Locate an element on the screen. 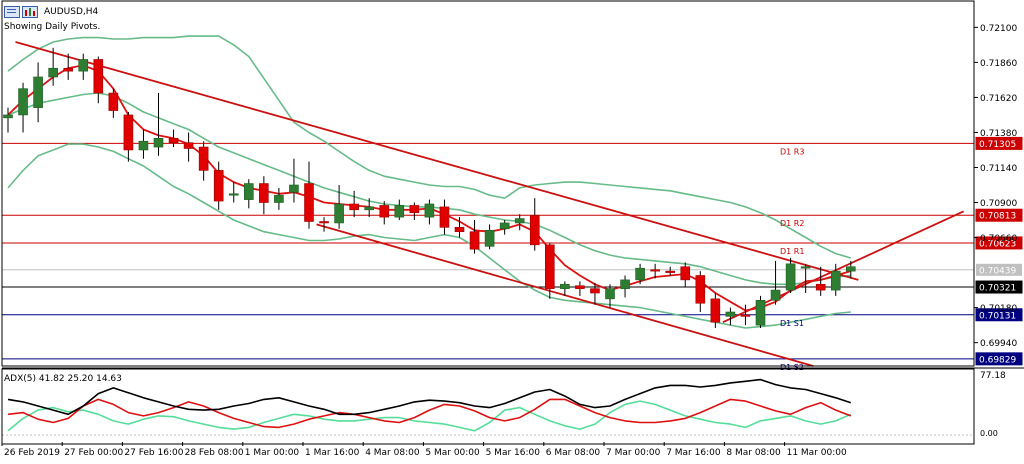  adx-plus-di-line is located at coordinates (429, 416).